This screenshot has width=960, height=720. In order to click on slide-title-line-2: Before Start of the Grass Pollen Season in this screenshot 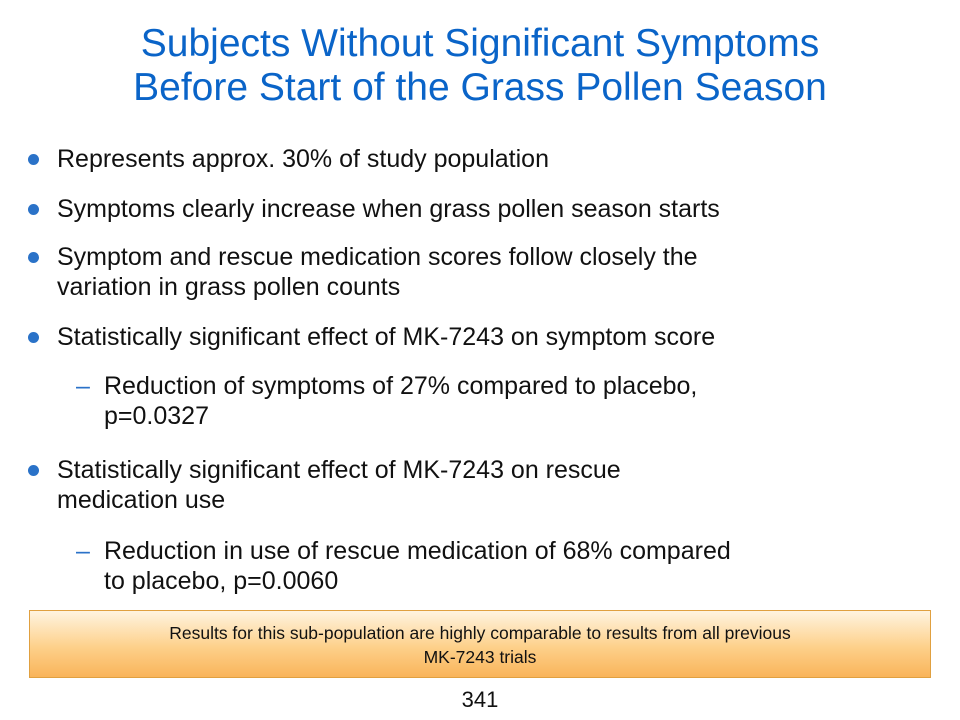, I will do `click(480, 87)`.